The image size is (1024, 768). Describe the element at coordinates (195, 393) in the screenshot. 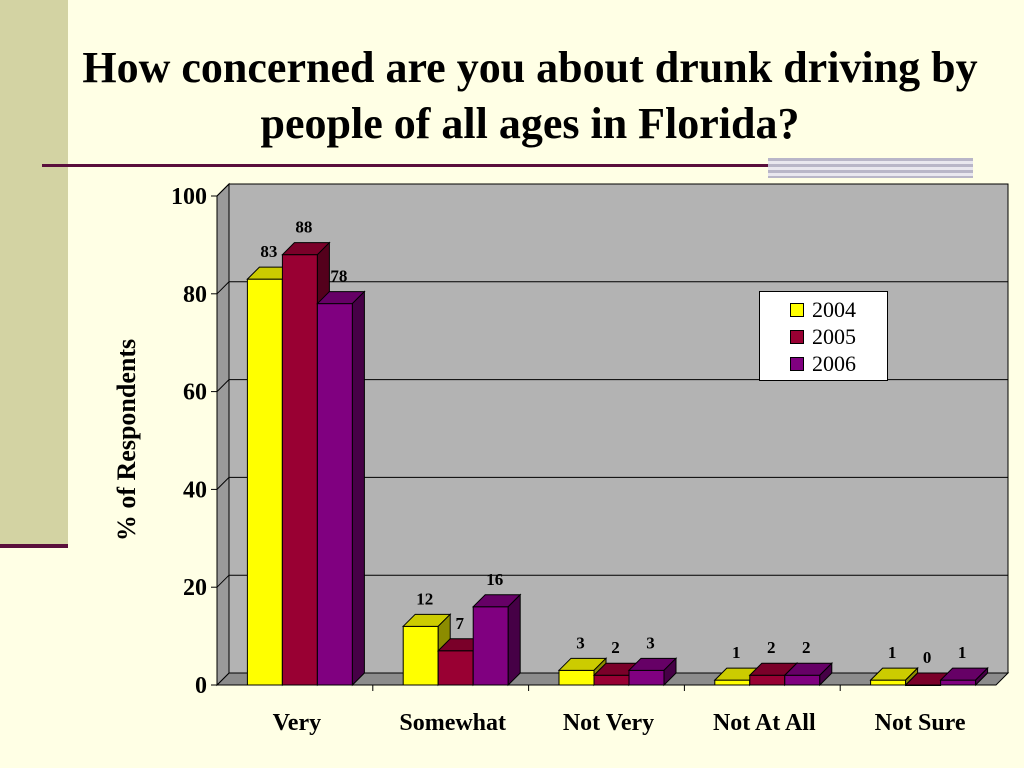

I see `y-tick-label: 60` at that location.